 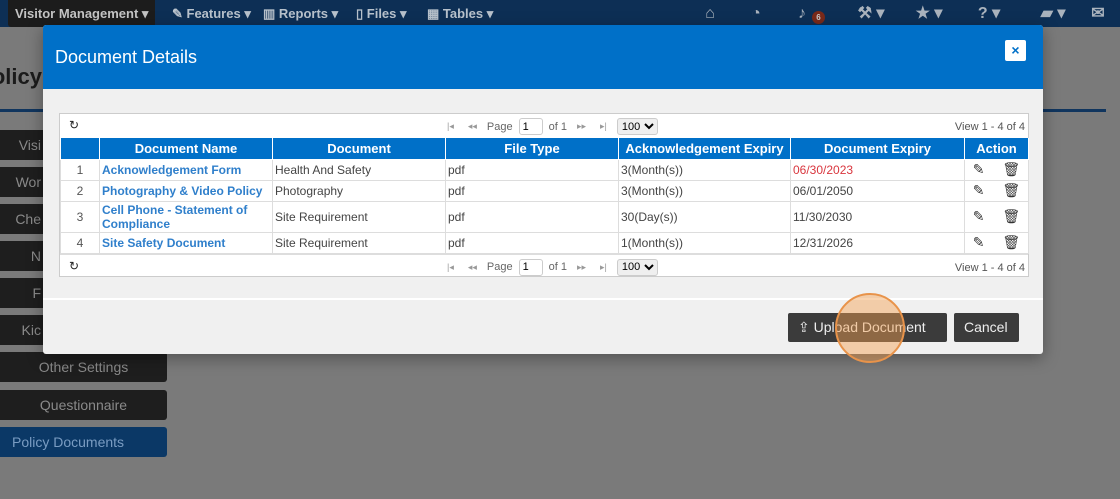 I want to click on footer-divider, so click(x=543, y=299).